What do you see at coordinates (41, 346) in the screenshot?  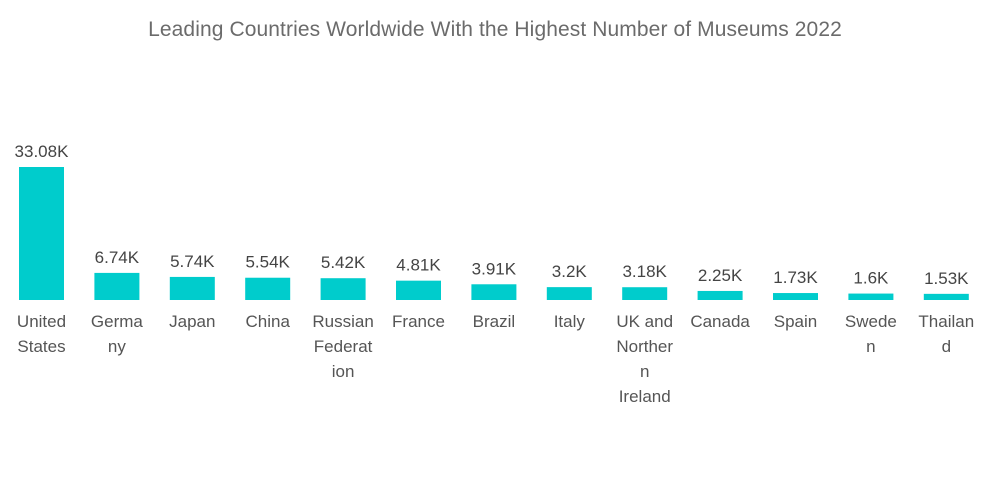 I see `category-label: States` at bounding box center [41, 346].